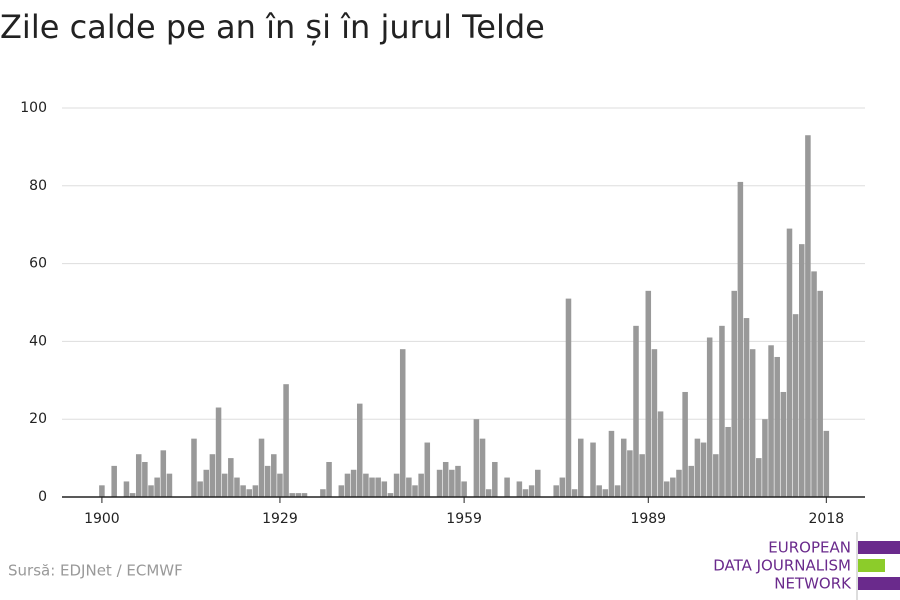 The height and width of the screenshot is (600, 900). I want to click on y-tick-label: 20, so click(38, 419).